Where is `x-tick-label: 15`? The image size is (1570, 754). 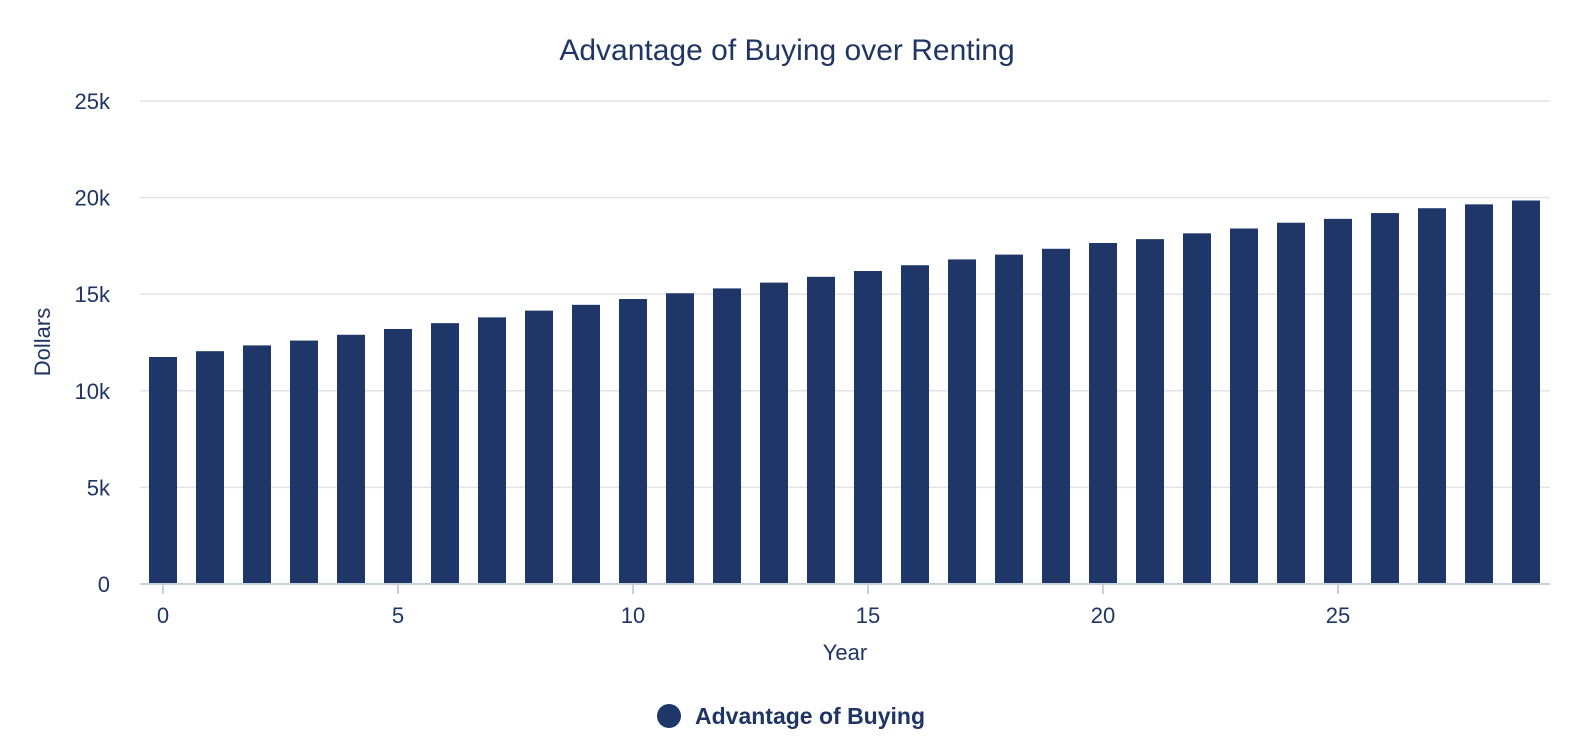 x-tick-label: 15 is located at coordinates (868, 615).